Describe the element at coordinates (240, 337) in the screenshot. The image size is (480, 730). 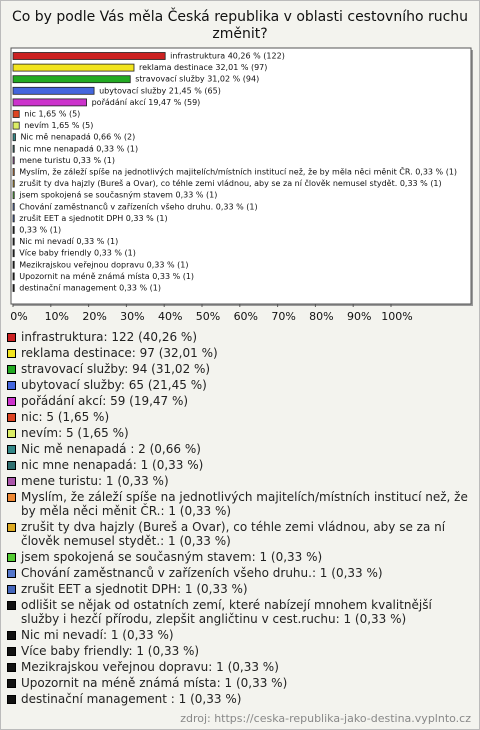
I see `legend-item: infrastruktura: 122 (40,26 %)` at that location.